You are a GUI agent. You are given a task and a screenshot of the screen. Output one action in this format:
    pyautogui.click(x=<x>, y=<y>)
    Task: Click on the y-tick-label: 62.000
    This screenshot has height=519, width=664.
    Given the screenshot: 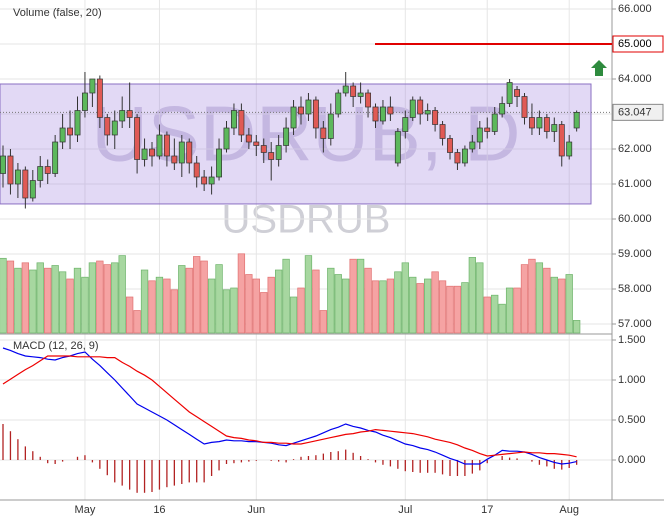 What is the action you would take?
    pyautogui.click(x=635, y=149)
    